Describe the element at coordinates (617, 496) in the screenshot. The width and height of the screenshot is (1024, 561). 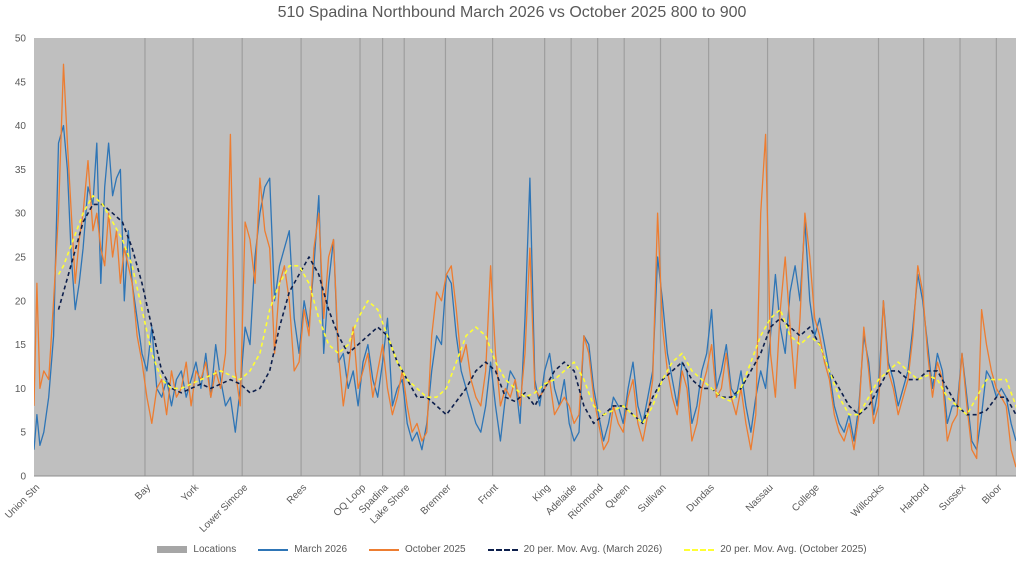
I see `x-location-label: Queen` at that location.